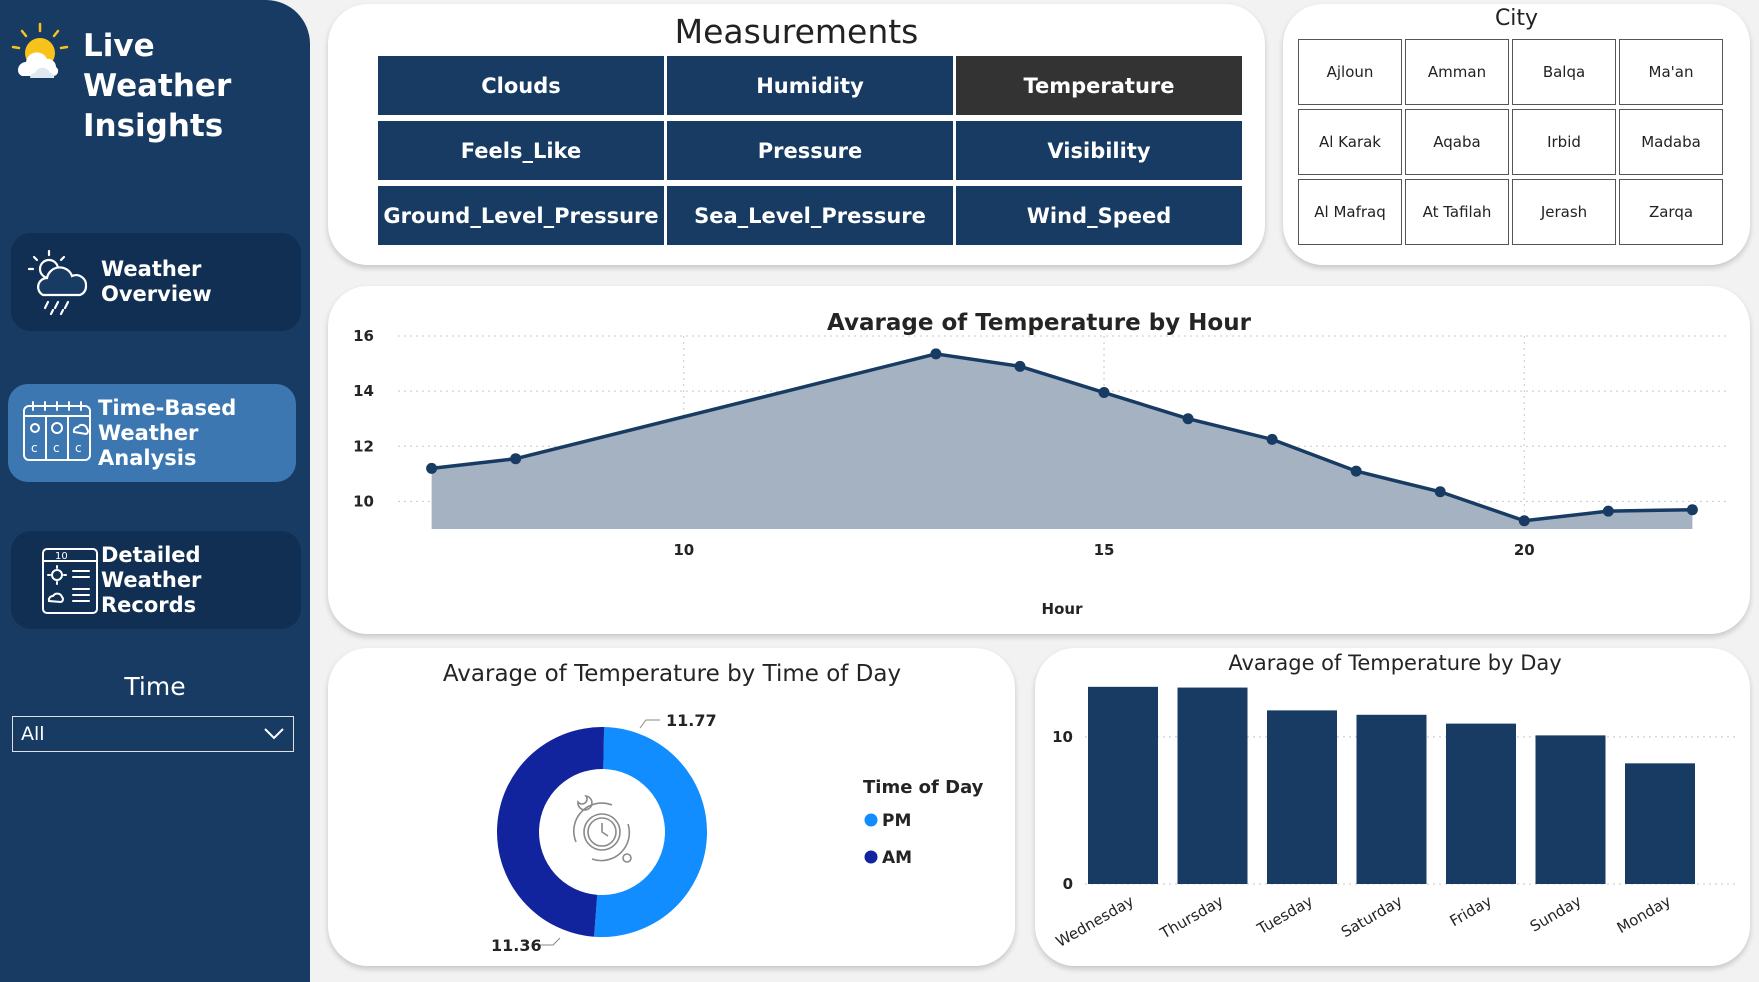  I want to click on nav-label: Time-Based Weather Analysis, so click(167, 432).